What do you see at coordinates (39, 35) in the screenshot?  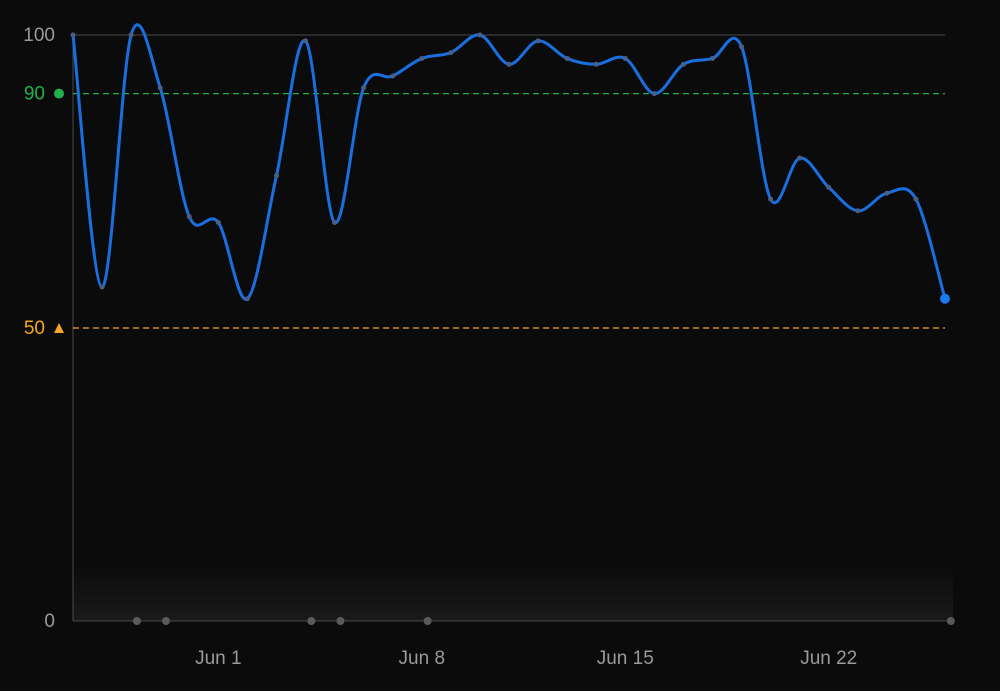 I see `y-tick-label: 100` at bounding box center [39, 35].